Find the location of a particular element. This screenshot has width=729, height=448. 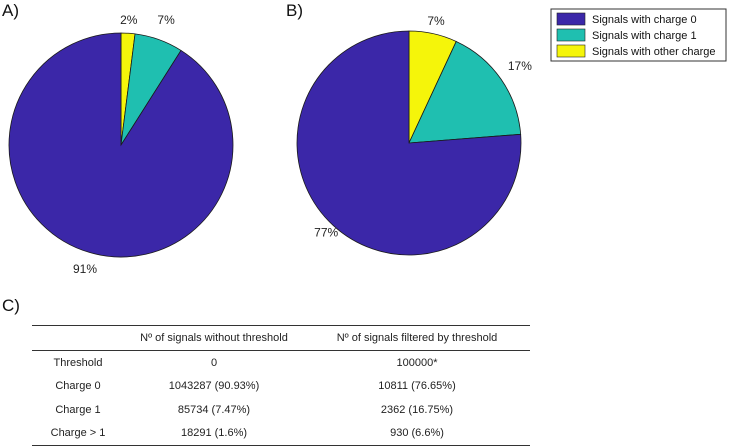

table-header-blank is located at coordinates (78, 338).